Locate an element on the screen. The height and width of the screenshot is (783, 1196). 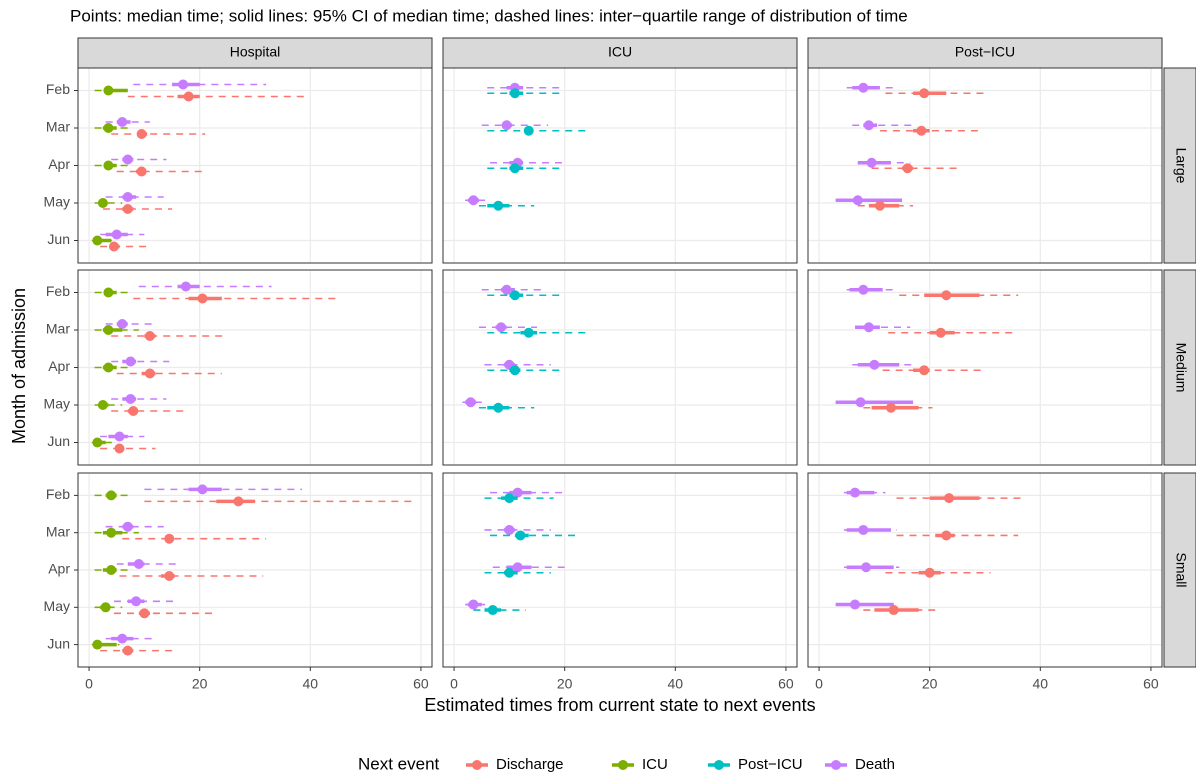
strip-label: Small is located at coordinates (1181, 569).